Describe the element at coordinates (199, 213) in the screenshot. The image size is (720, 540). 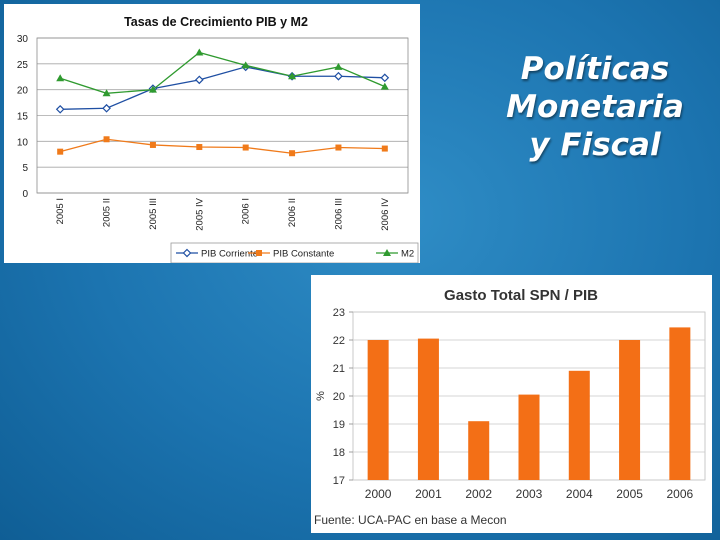
I see `x-tick-label: 2005 IV` at that location.